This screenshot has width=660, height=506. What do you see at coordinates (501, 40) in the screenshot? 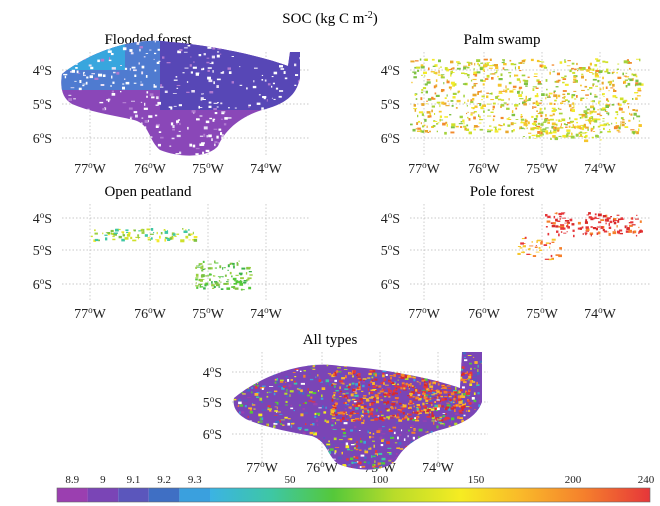
I see `panel-title: Palm swamp` at bounding box center [501, 40].